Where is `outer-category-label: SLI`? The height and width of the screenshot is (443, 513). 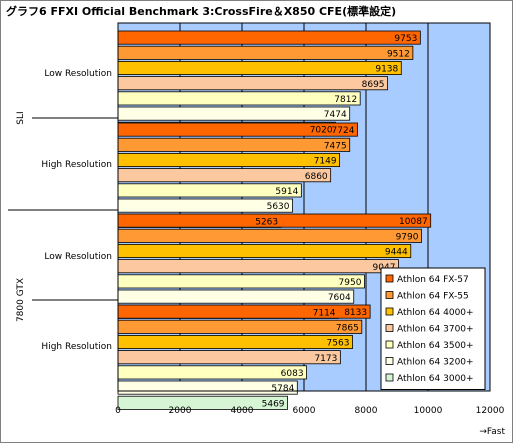
outer-category-label: SLI is located at coordinates (21, 117).